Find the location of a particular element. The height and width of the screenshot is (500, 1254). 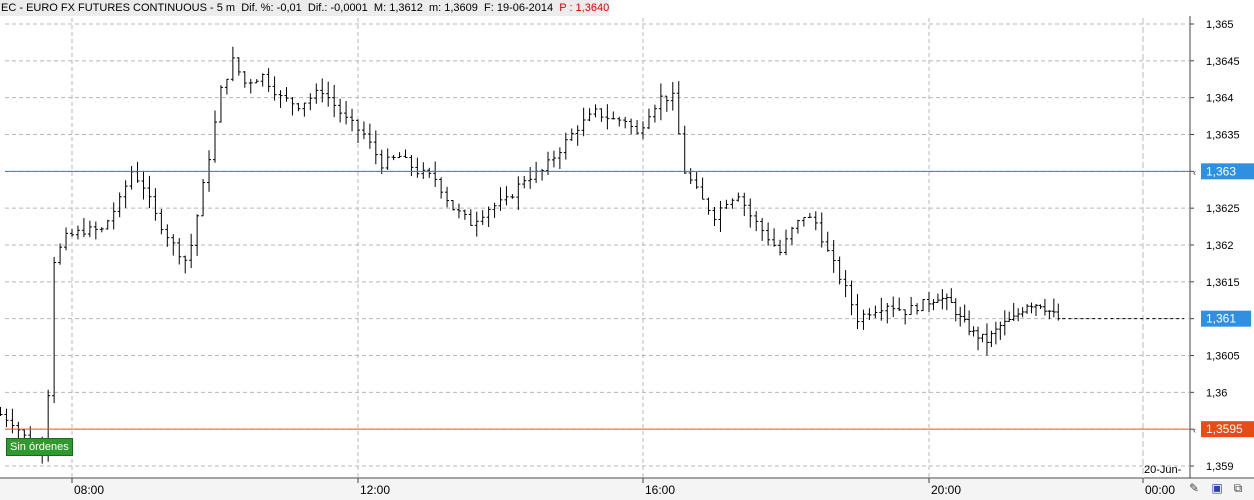

y-tick-label: 1,3635 is located at coordinates (1223, 136).